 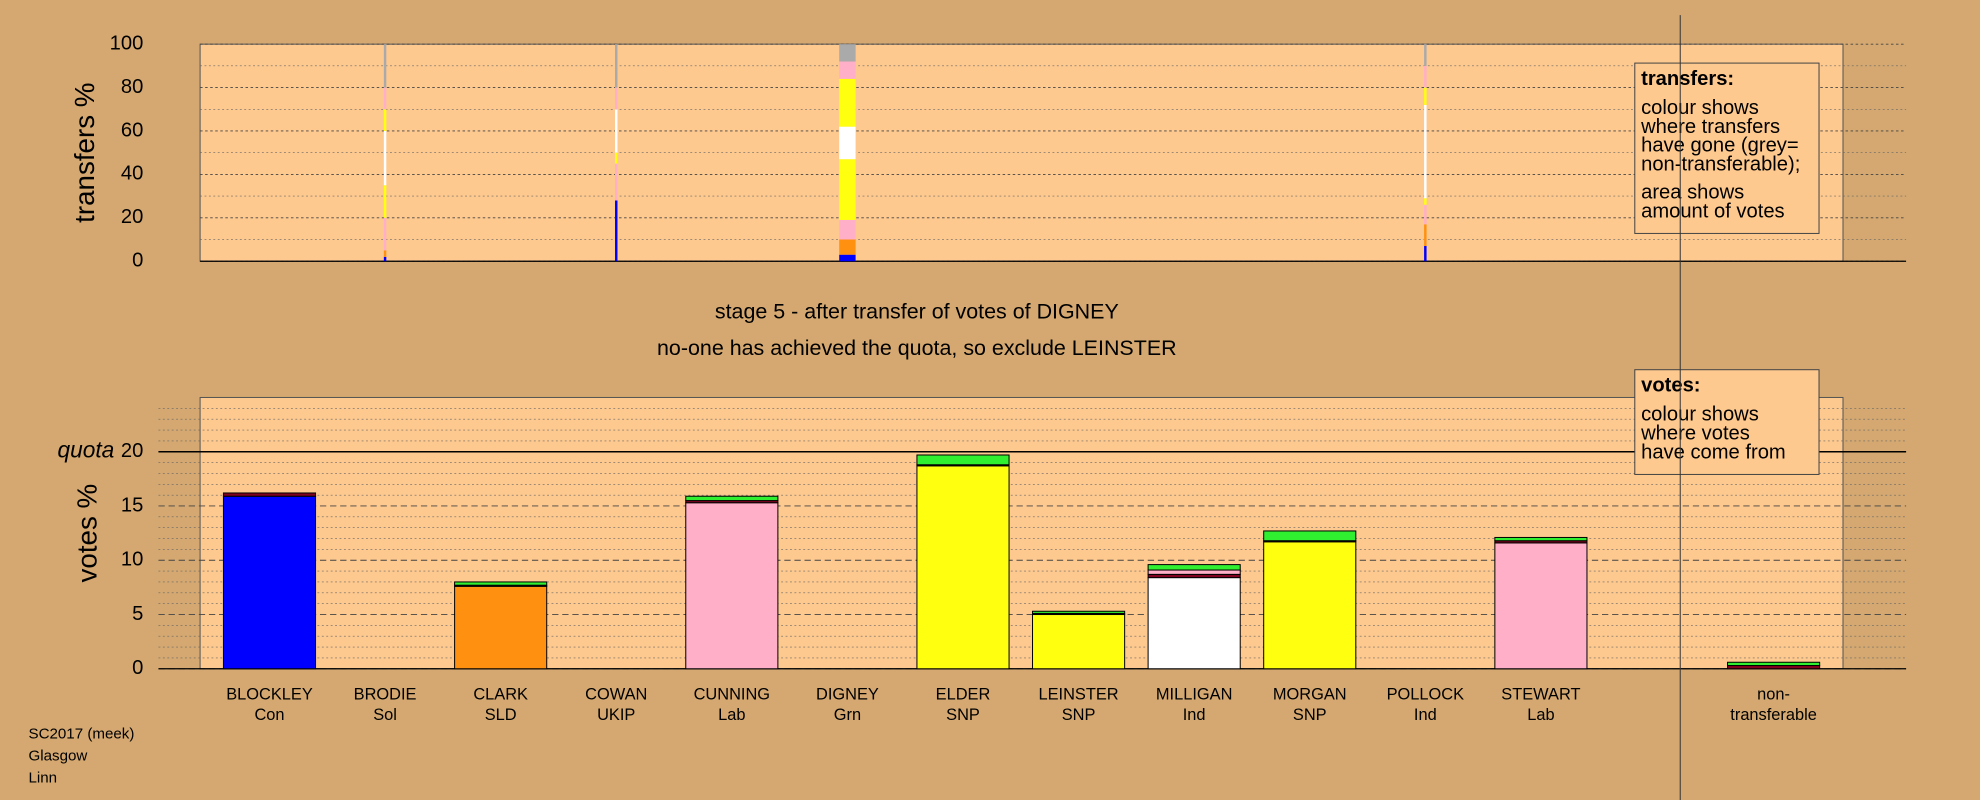 I want to click on legend-text: where votes, so click(x=1695, y=433).